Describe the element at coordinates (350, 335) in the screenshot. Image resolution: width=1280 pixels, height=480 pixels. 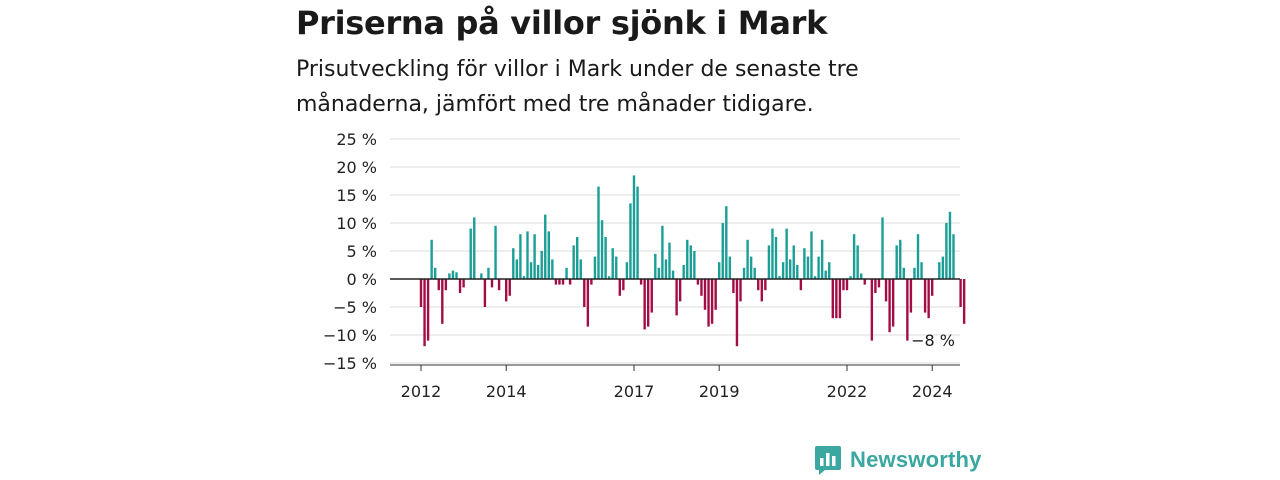
I see `y-tick-label: −10 %` at that location.